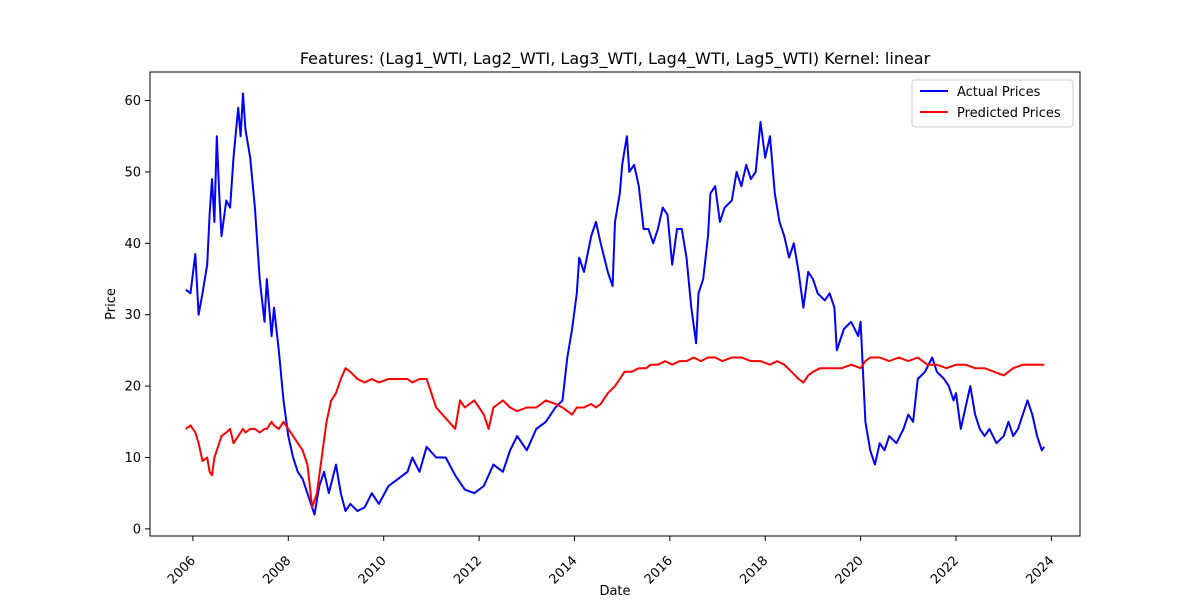  Describe the element at coordinates (614, 591) in the screenshot. I see `x-axis-label: Date` at that location.